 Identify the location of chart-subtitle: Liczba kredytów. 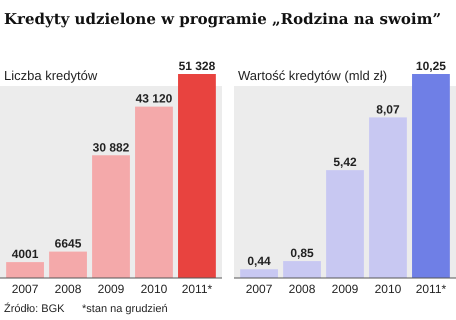
(51, 75).